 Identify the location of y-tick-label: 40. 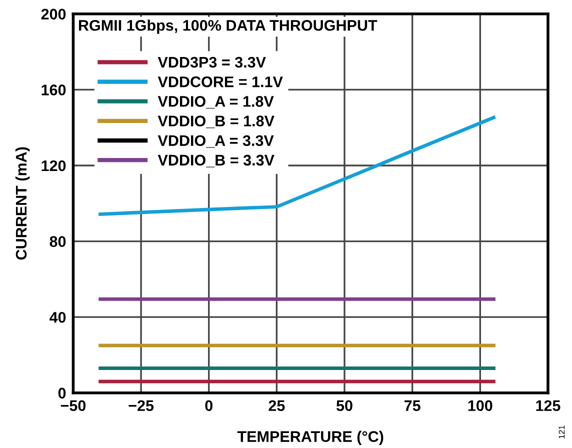
(58, 317).